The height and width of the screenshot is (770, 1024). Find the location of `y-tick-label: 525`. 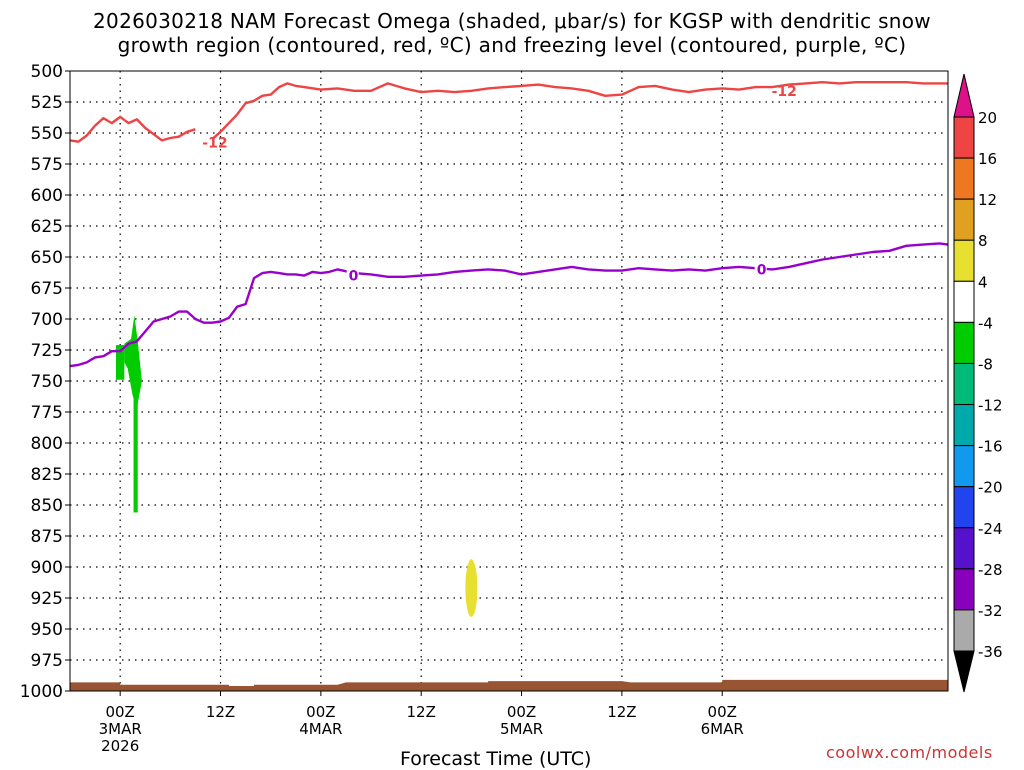

y-tick-label: 525 is located at coordinates (47, 103).